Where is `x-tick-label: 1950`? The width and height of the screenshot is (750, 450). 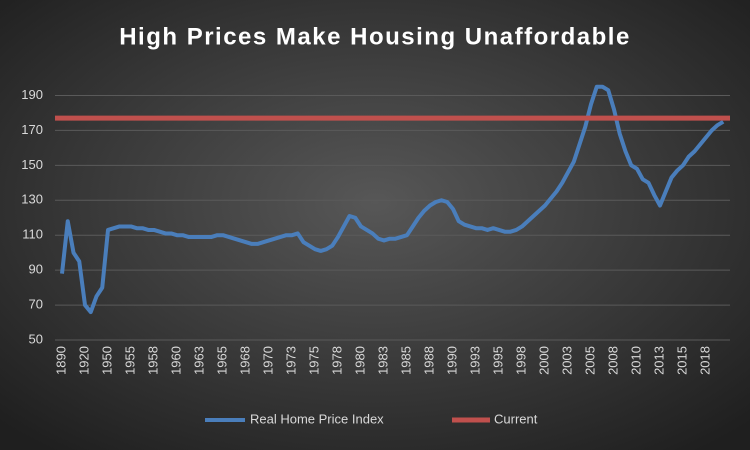
x-tick-label: 1950 is located at coordinates (106, 360).